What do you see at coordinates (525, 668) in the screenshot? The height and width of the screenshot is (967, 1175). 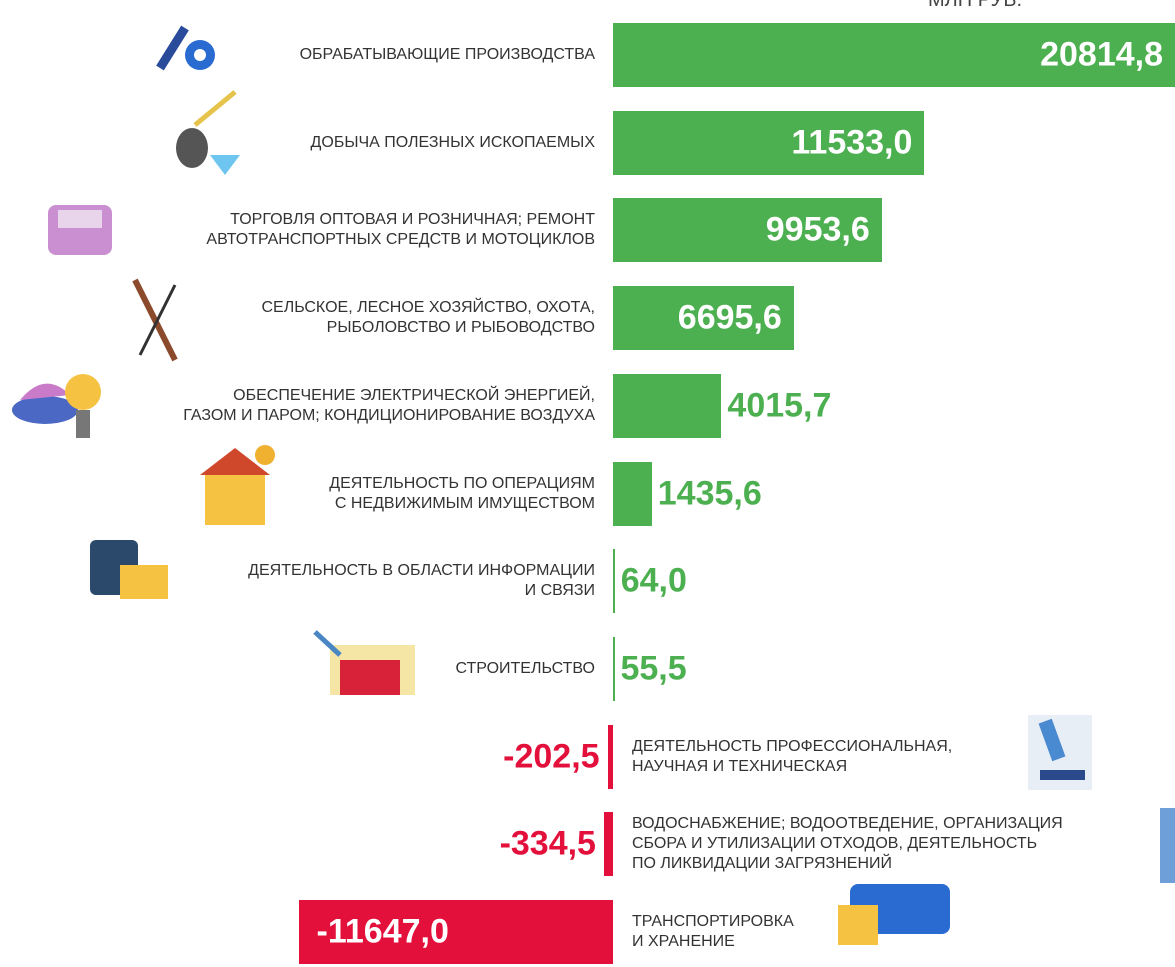 I see `category-label: СТРОИТЕЛЬСТВО` at bounding box center [525, 668].